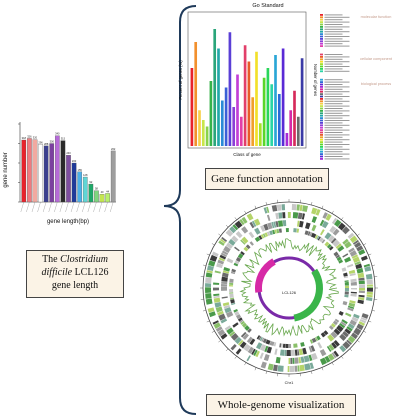 This screenshot has height=419, width=400. I want to click on go-chart-title: Go Standard, so click(267, 6).